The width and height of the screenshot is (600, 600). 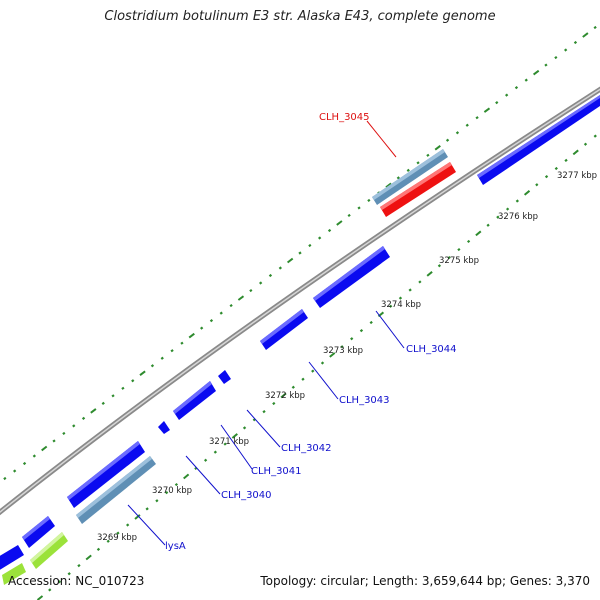 I want to click on gene-clh3045, so click(x=418, y=189).